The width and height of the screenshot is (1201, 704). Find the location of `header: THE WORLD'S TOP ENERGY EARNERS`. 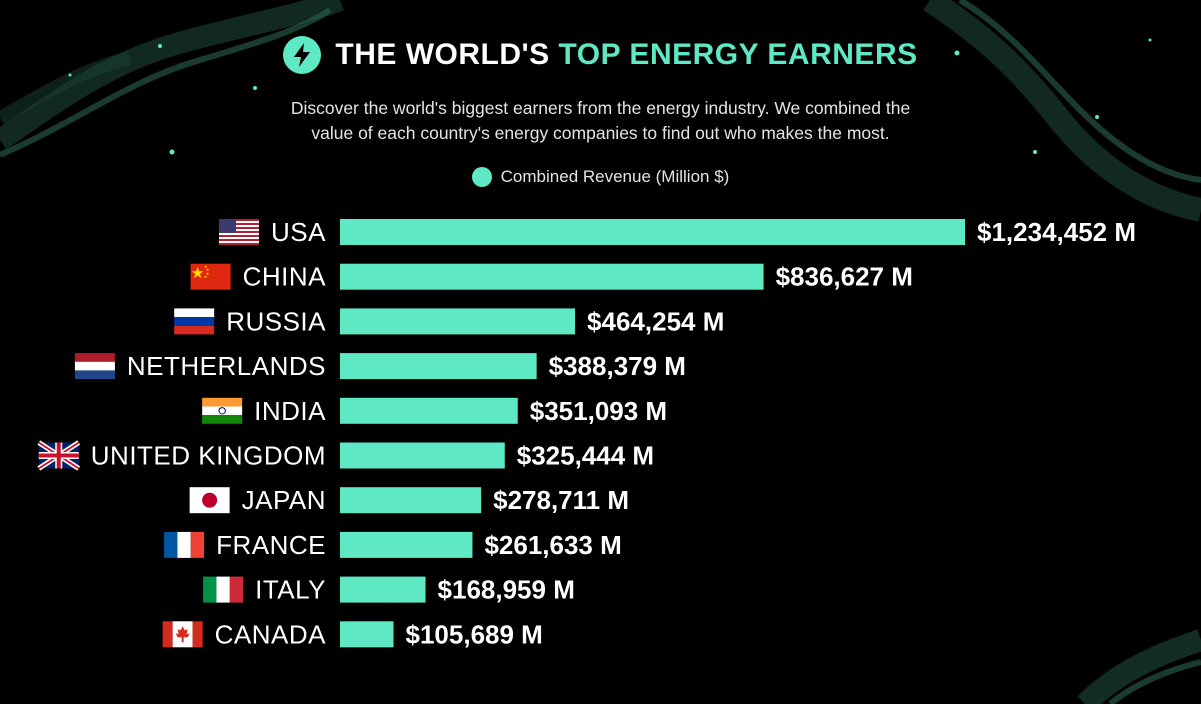

header: THE WORLD'S TOP ENERGY EARNERS is located at coordinates (600, 55).